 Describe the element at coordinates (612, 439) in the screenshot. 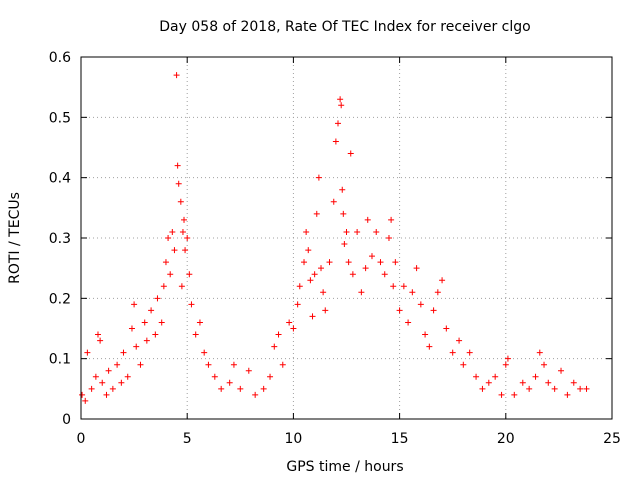

I see `x-tick-label: 25` at that location.